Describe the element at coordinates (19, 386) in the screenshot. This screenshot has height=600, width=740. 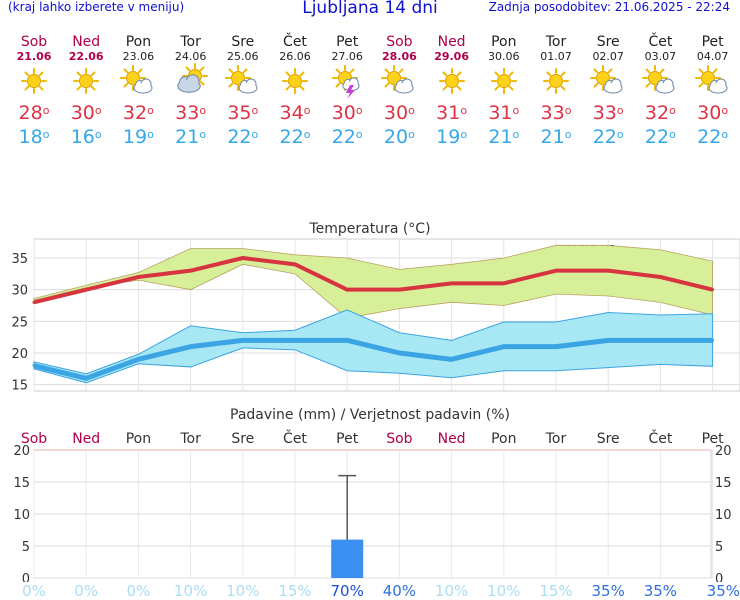
I see `temp-tick-label: 15` at that location.